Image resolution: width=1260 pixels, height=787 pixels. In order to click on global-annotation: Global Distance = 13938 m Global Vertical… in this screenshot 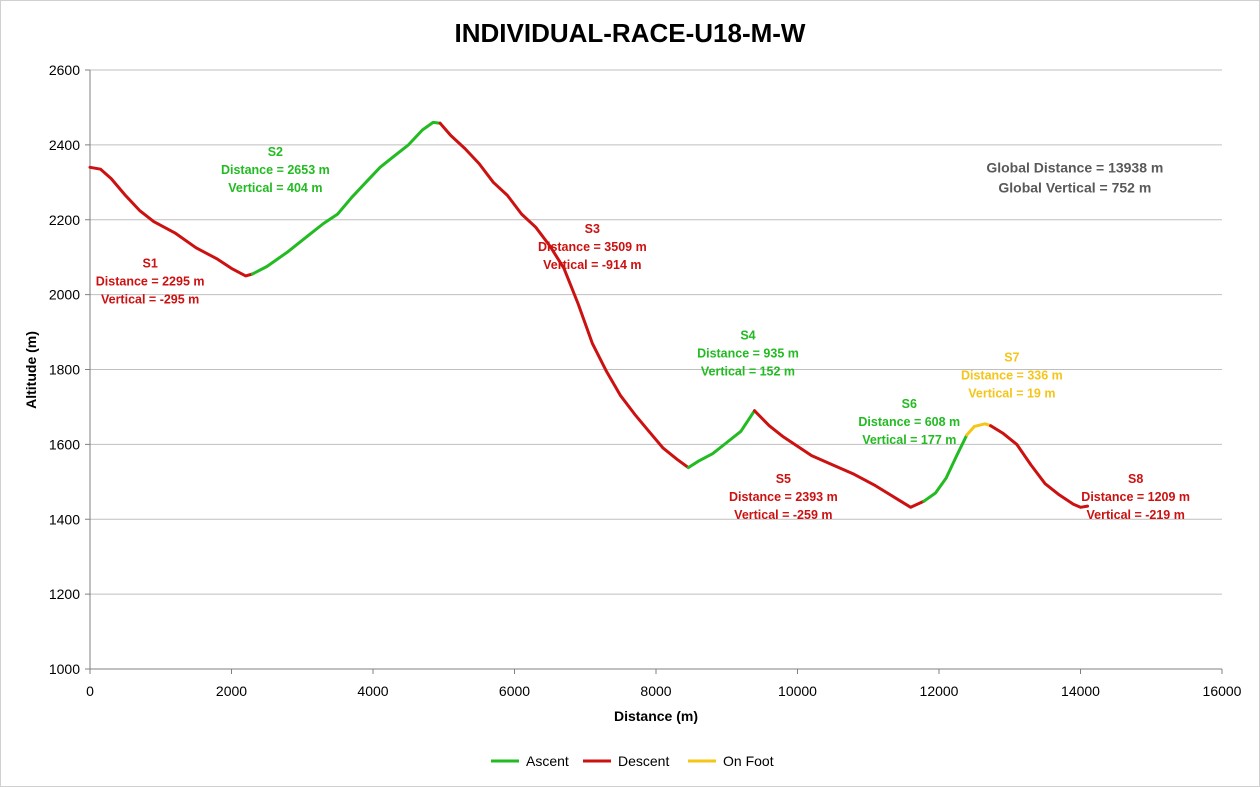, I will do `click(1074, 178)`.